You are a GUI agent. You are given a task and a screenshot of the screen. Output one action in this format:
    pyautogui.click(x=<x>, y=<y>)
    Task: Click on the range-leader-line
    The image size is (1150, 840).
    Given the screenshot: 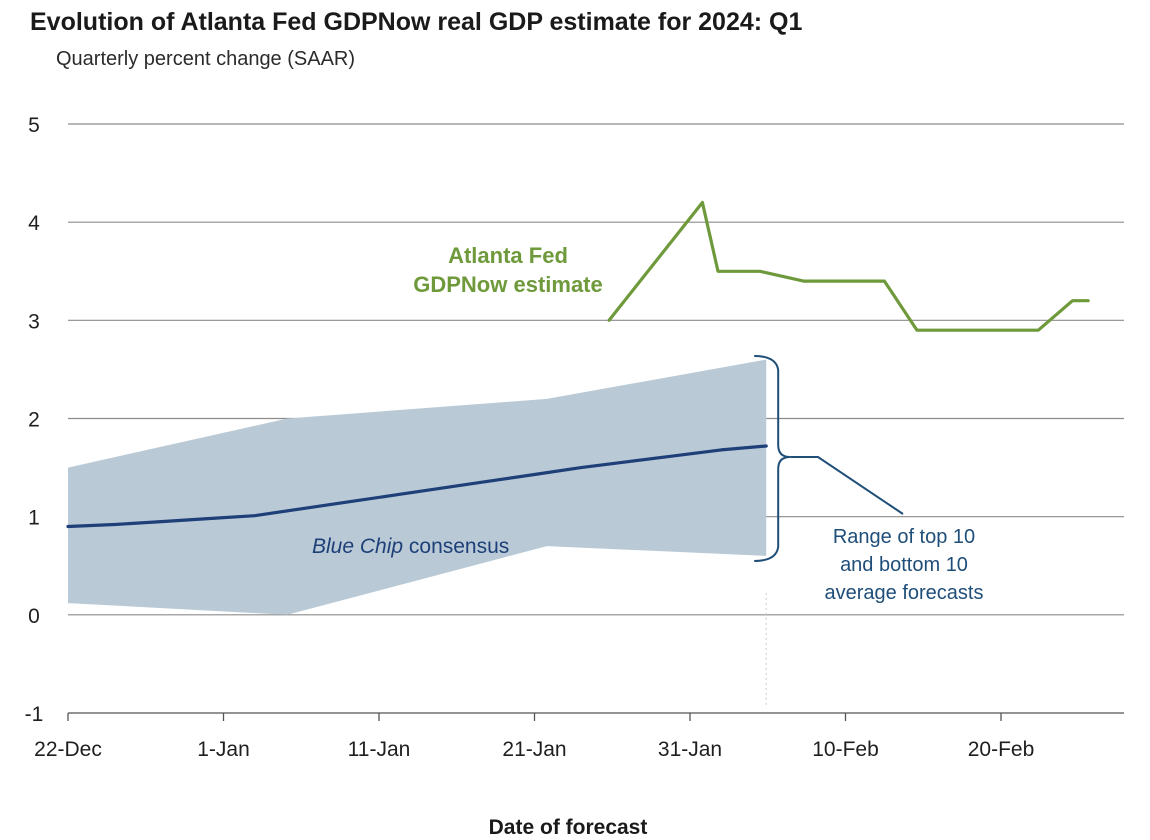 What is the action you would take?
    pyautogui.click(x=847, y=485)
    